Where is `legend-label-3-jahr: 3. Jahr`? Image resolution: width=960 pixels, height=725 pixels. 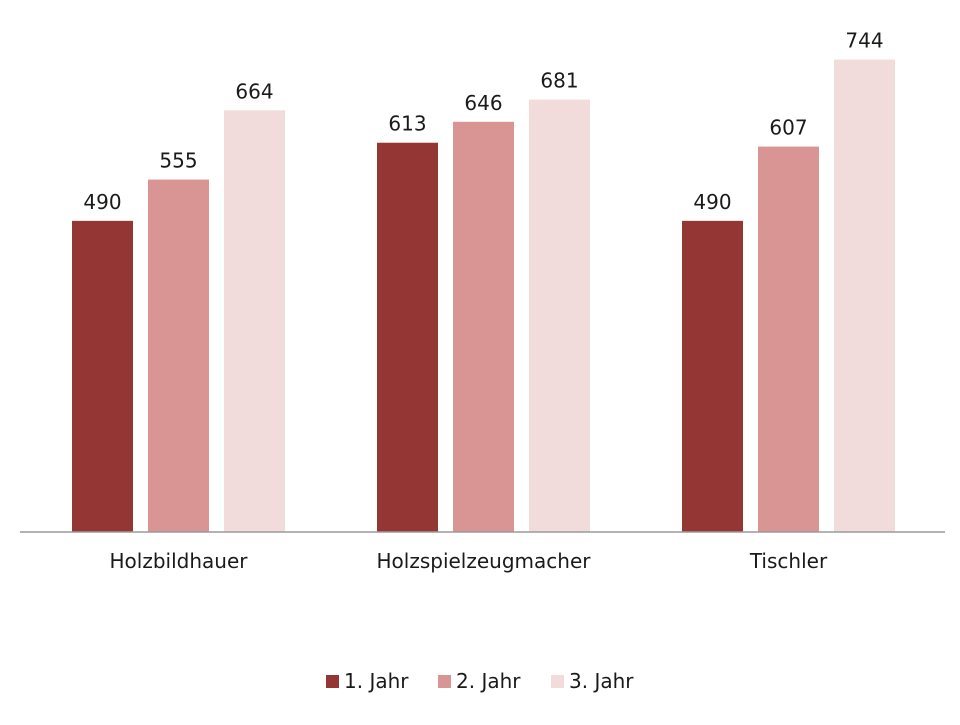
legend-label-3-jahr: 3. Jahr is located at coordinates (601, 681).